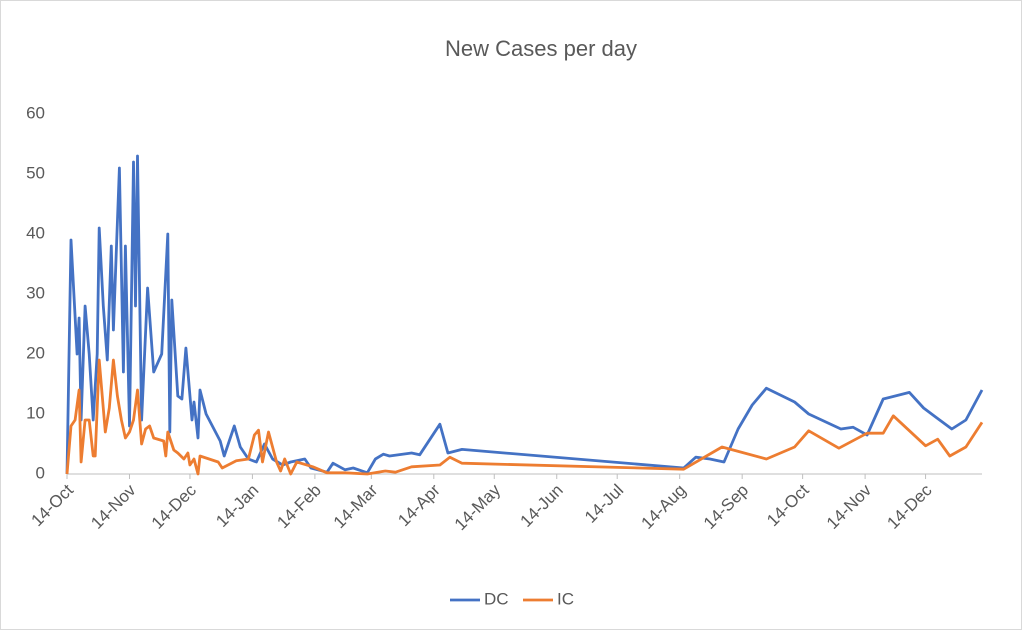 This screenshot has width=1022, height=630. Describe the element at coordinates (565, 598) in the screenshot. I see `legend-label: IC` at that location.